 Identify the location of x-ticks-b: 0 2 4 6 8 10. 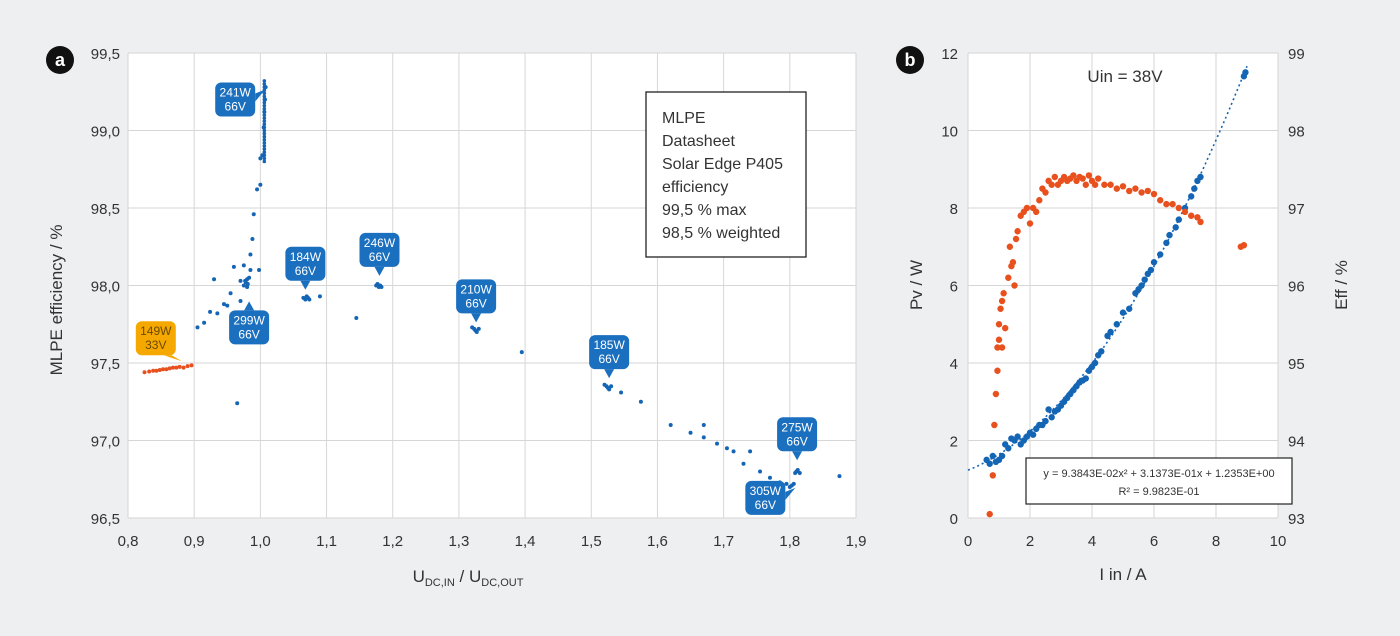
(1125, 541).